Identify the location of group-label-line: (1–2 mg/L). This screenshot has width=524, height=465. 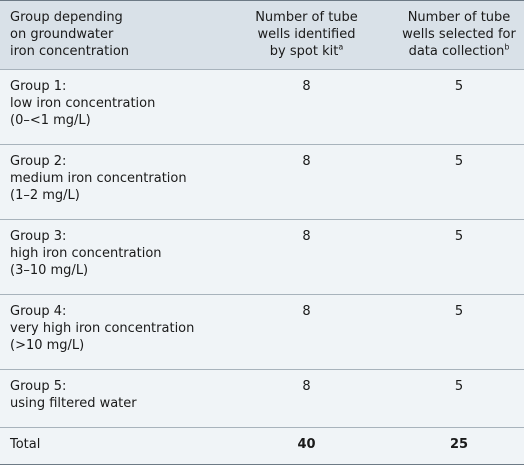
(45, 195).